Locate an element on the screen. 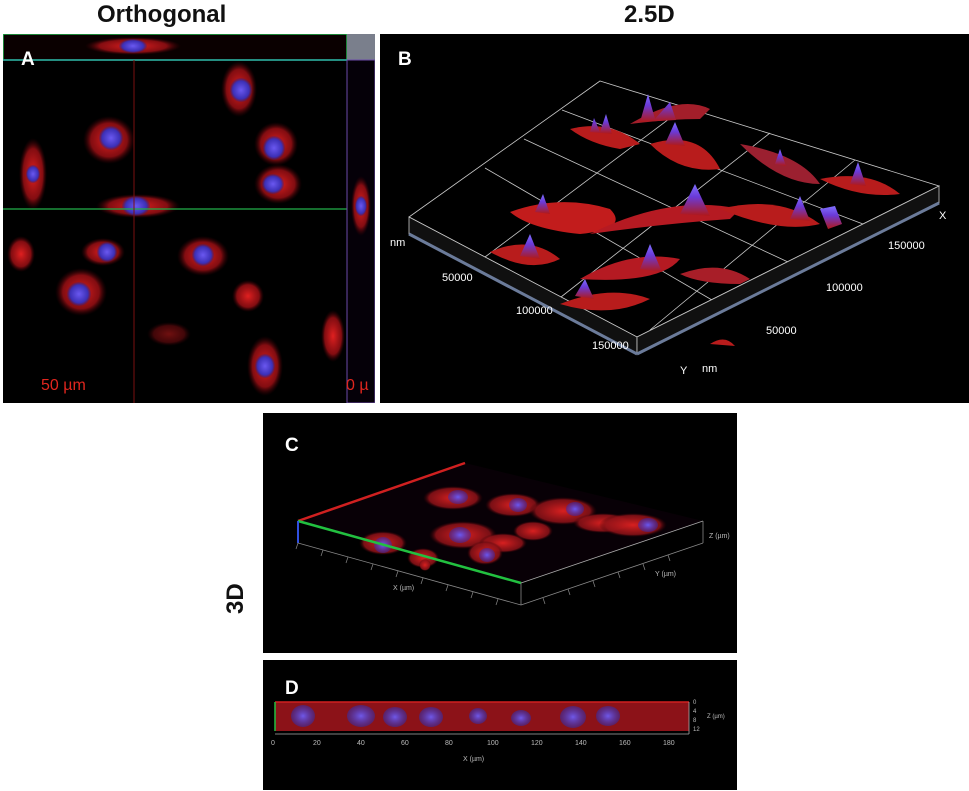  d-x-tick: 60 is located at coordinates (405, 743).